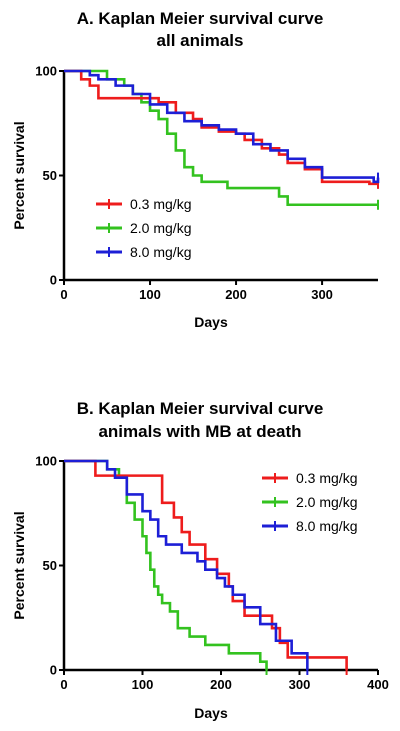  What do you see at coordinates (199, 431) in the screenshot?
I see `chart-title-line: animals with MB at death` at bounding box center [199, 431].